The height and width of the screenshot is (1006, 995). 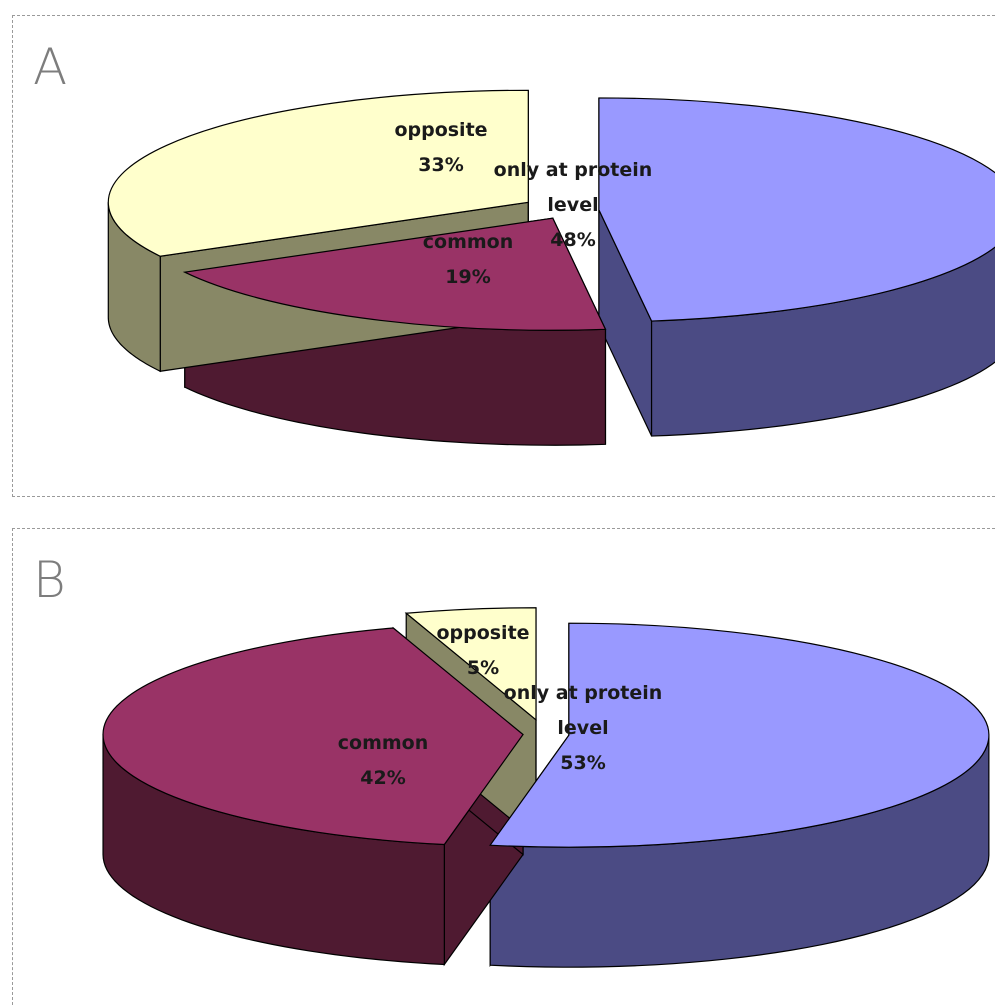 What do you see at coordinates (382, 778) in the screenshot?
I see `slice-common-percent-label: 42%` at bounding box center [382, 778].